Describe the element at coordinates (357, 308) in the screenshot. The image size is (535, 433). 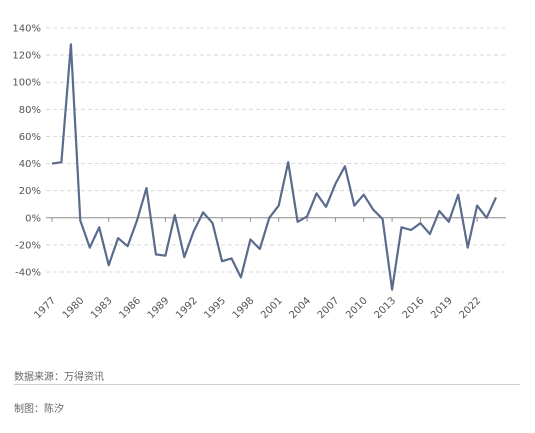
I see `x-tick-label: 2010` at that location.